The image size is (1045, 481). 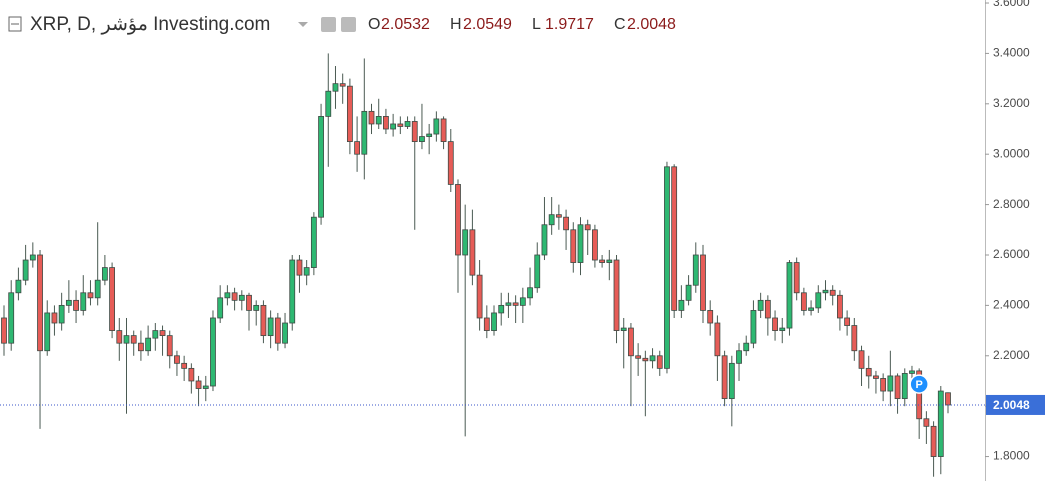 I want to click on y-tick-label: 2.2000, so click(x=1011, y=355).